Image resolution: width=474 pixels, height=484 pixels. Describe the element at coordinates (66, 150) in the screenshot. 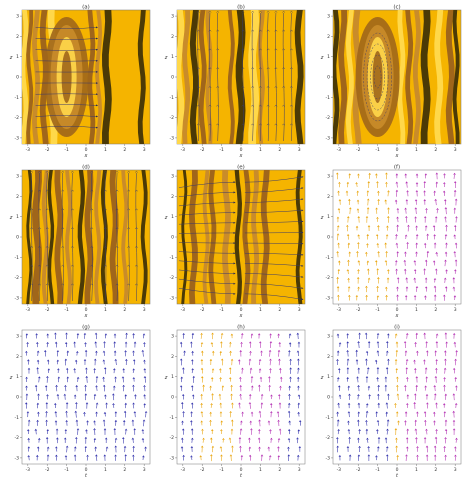

I see `x-tick-label: -1` at that location.